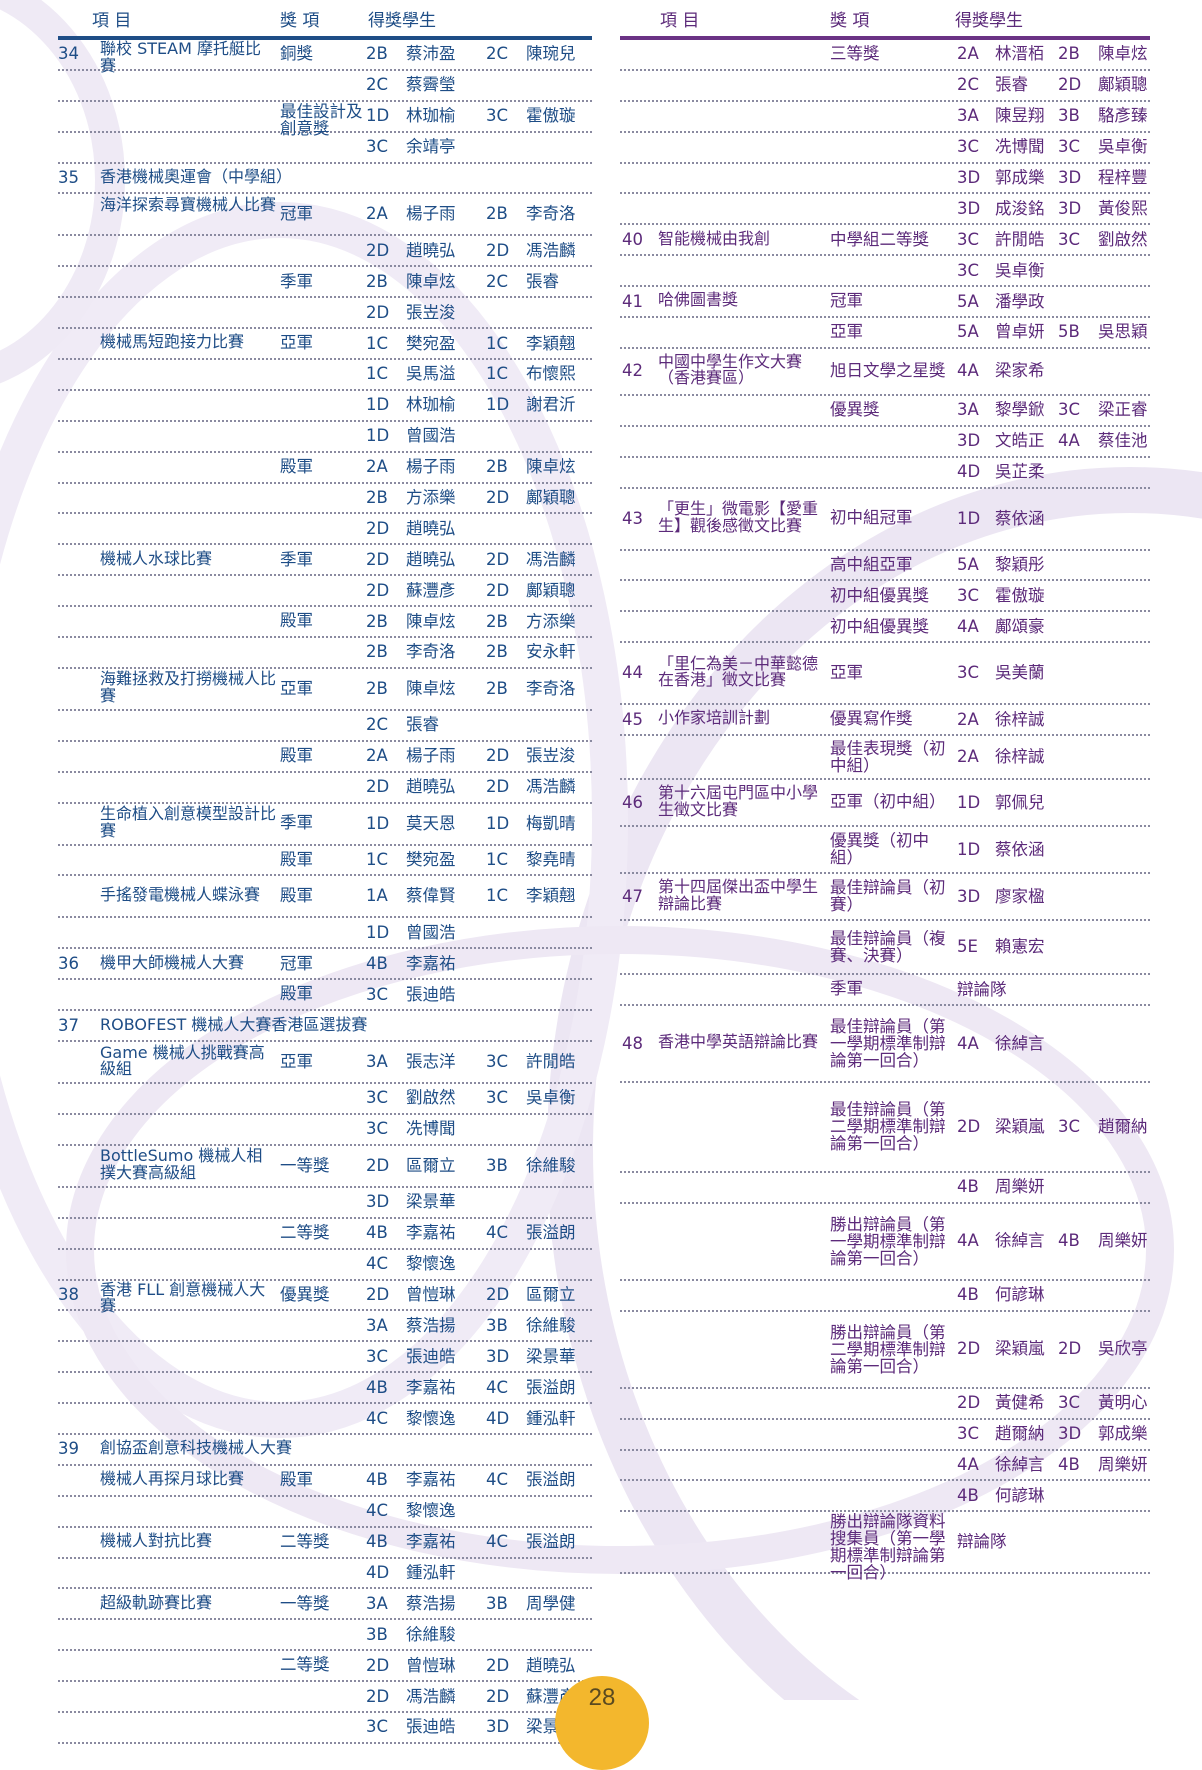  Describe the element at coordinates (551, 1480) in the screenshot. I see `student-name: 張溢朗` at that location.